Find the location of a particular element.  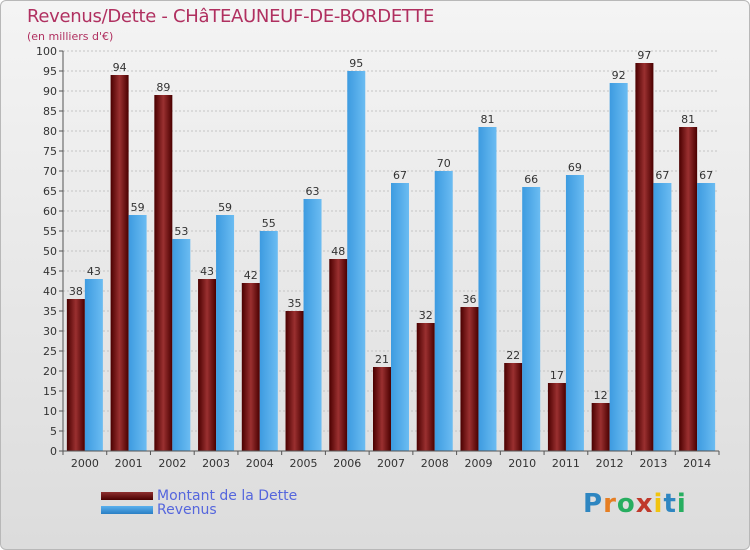

y-tick-label: 0 is located at coordinates (53, 451).